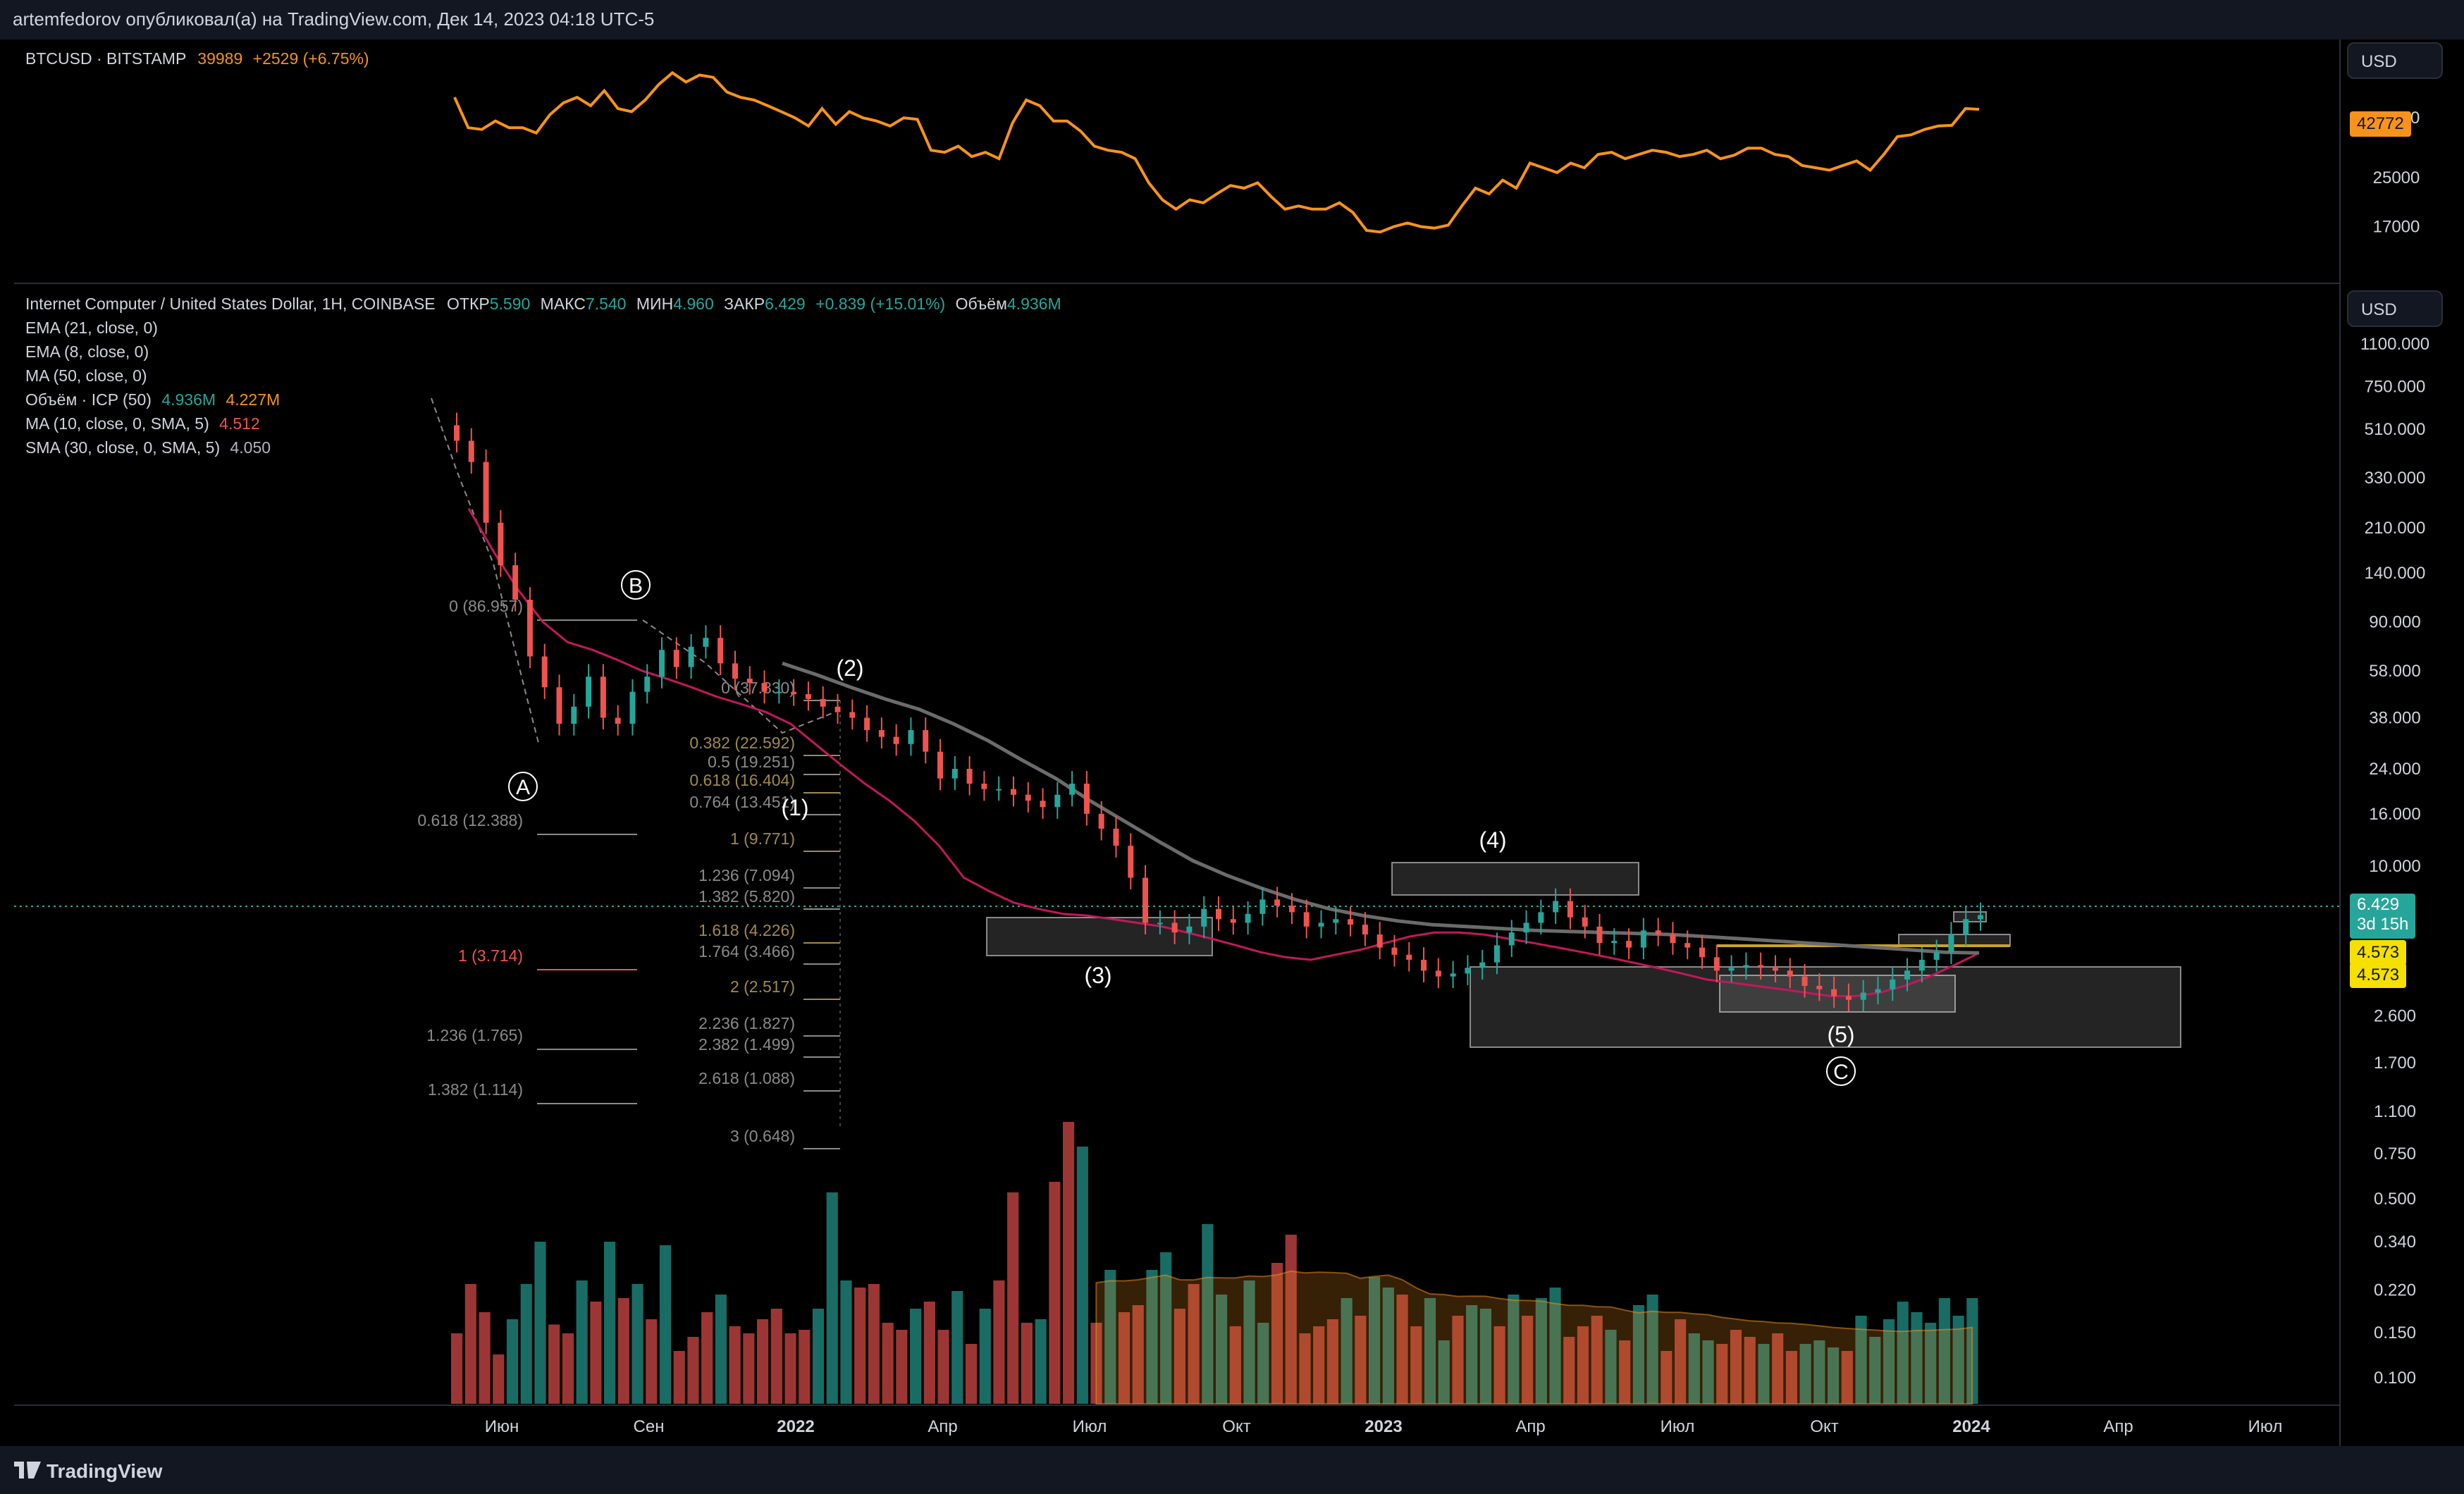 The width and height of the screenshot is (2464, 1494). I want to click on indicator-sma30: SMA (30, close, 0, SMA, 5) 4.050, so click(148, 448).